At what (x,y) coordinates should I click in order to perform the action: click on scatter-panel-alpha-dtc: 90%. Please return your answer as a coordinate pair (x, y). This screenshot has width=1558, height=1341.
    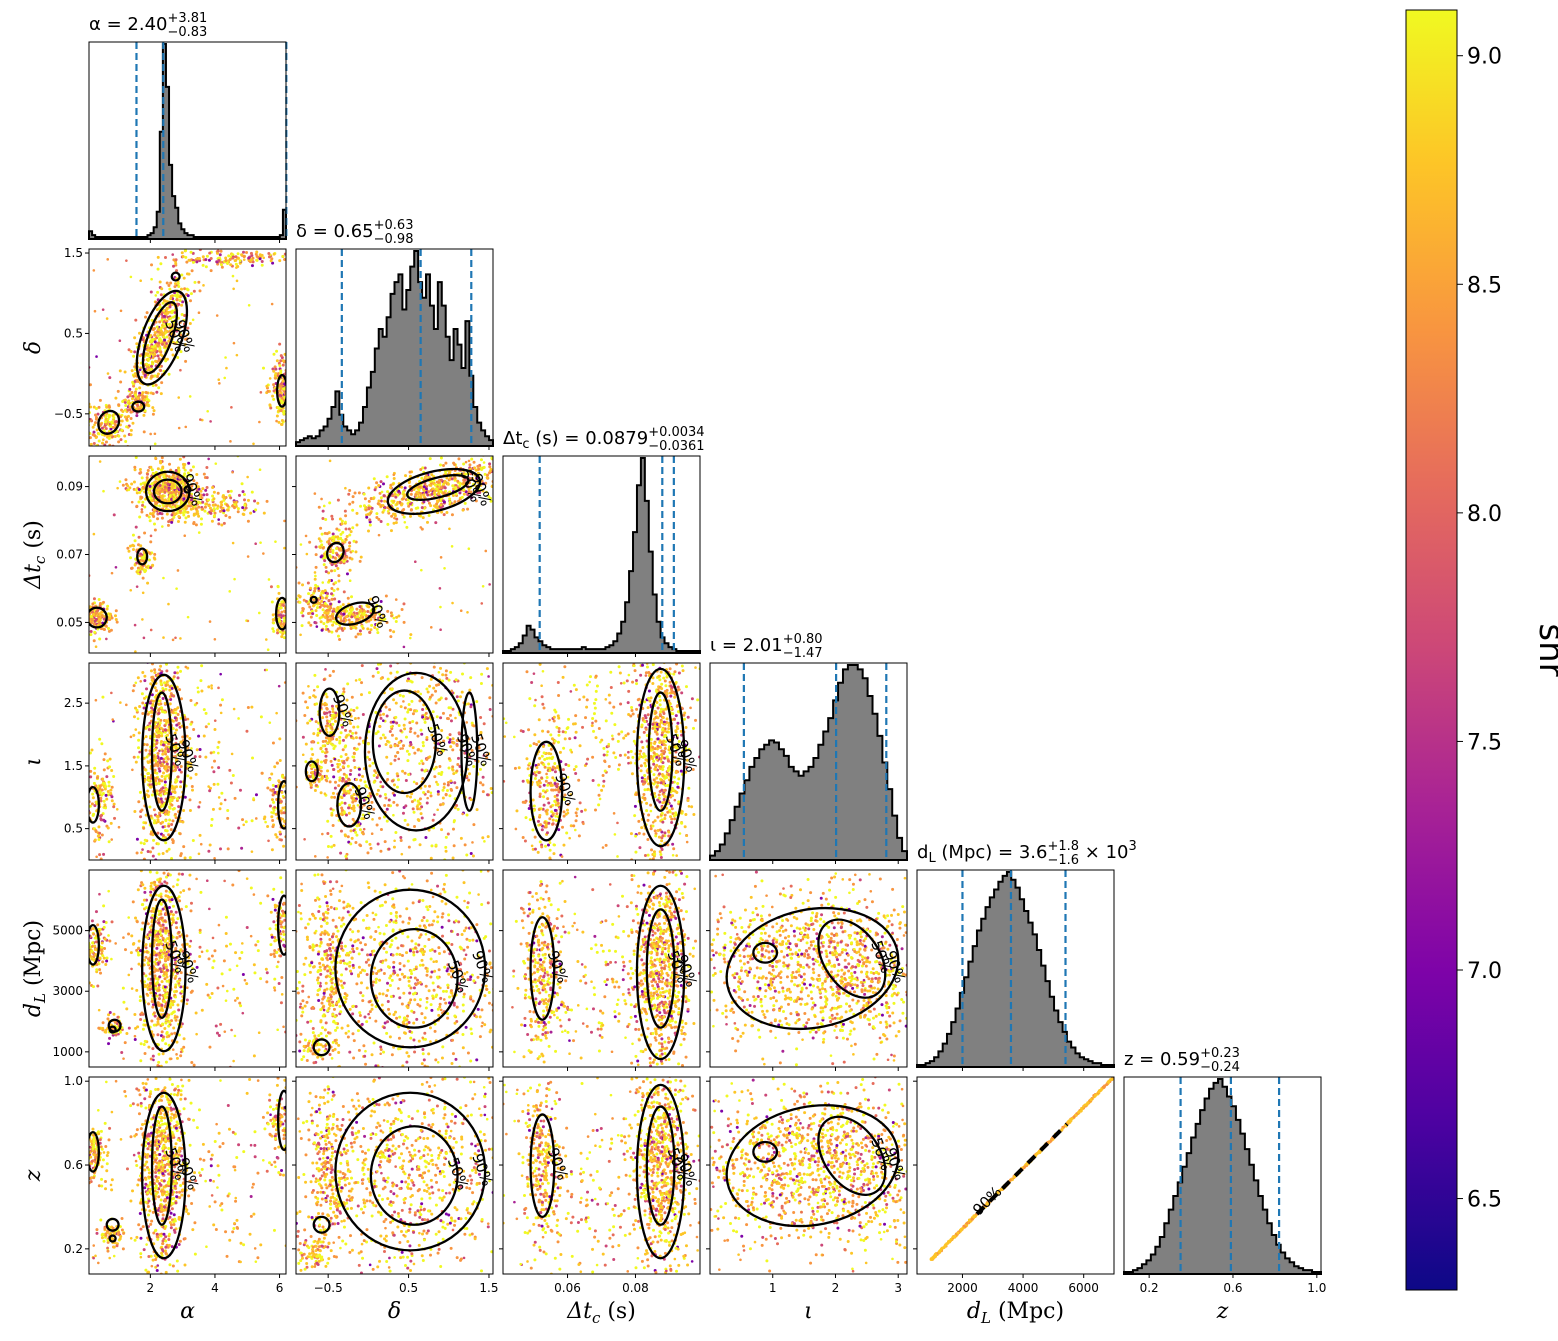
    Looking at the image, I should click on (186, 554).